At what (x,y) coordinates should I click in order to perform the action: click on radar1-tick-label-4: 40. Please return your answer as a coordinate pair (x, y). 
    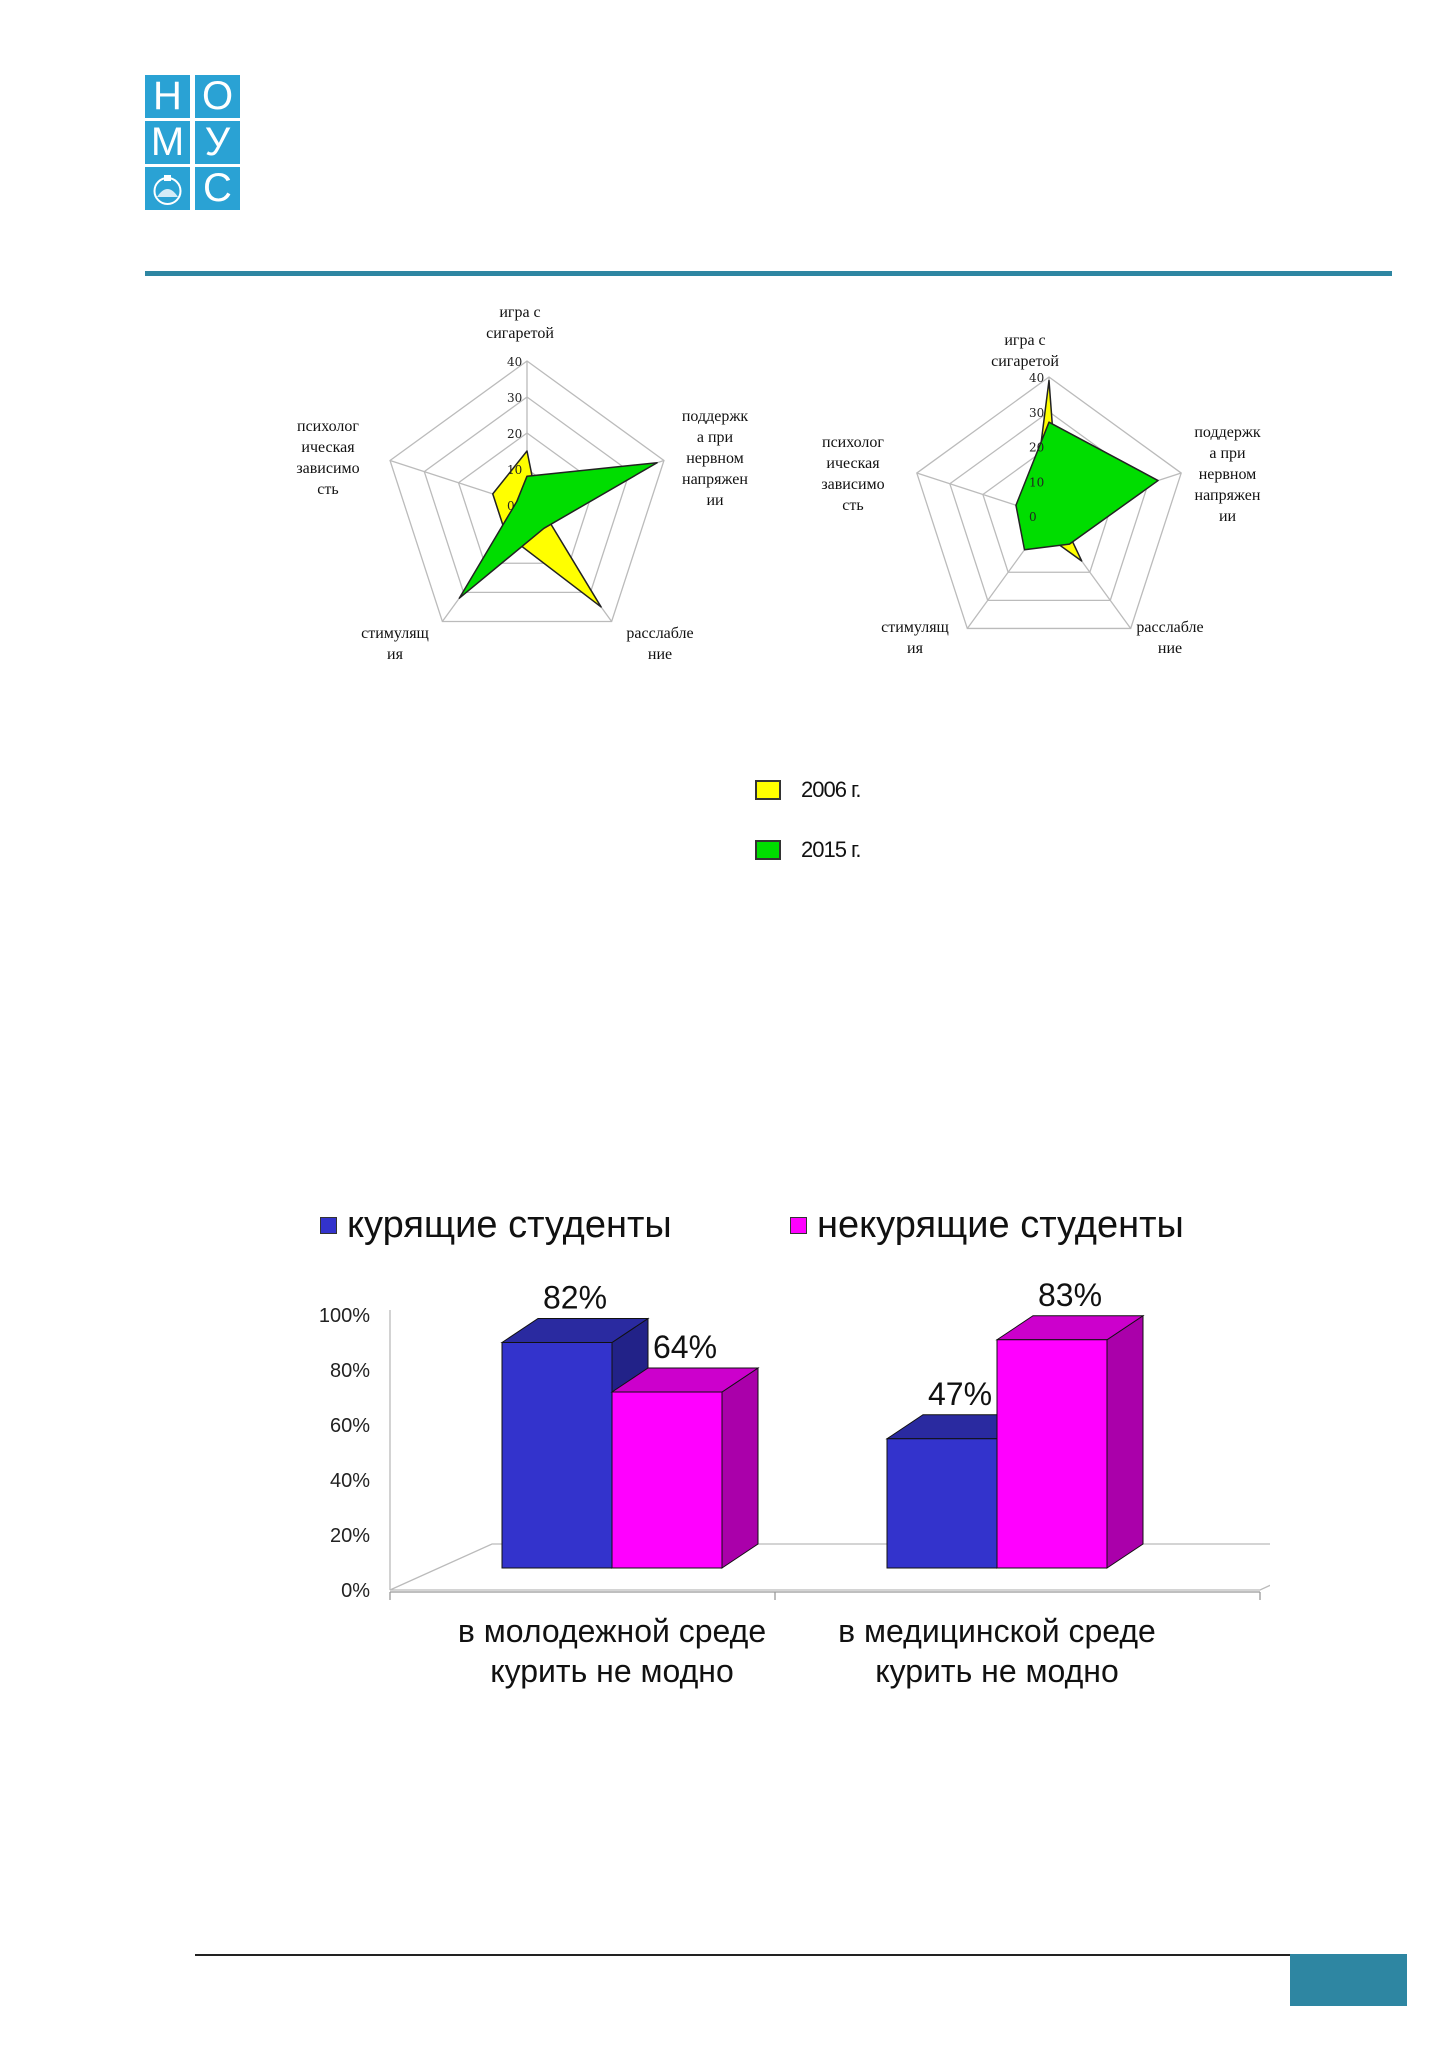
    Looking at the image, I should click on (514, 362).